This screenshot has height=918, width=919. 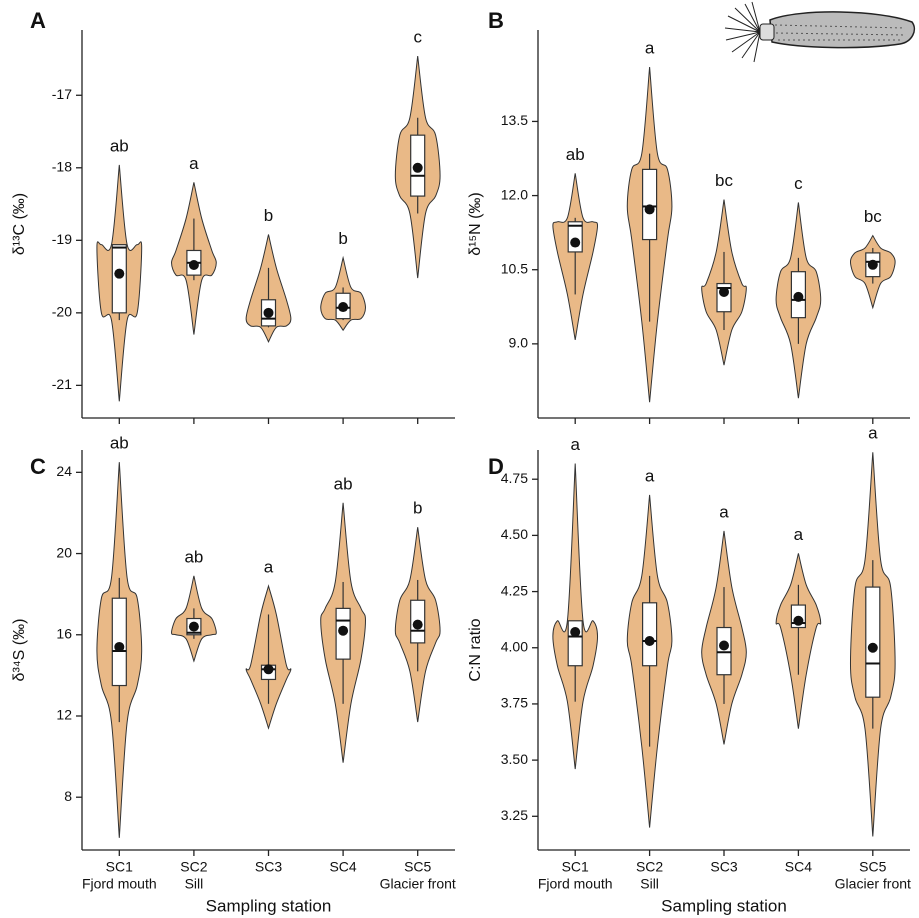 What do you see at coordinates (514, 759) in the screenshot?
I see `y-tick-label: 3.50` at bounding box center [514, 759].